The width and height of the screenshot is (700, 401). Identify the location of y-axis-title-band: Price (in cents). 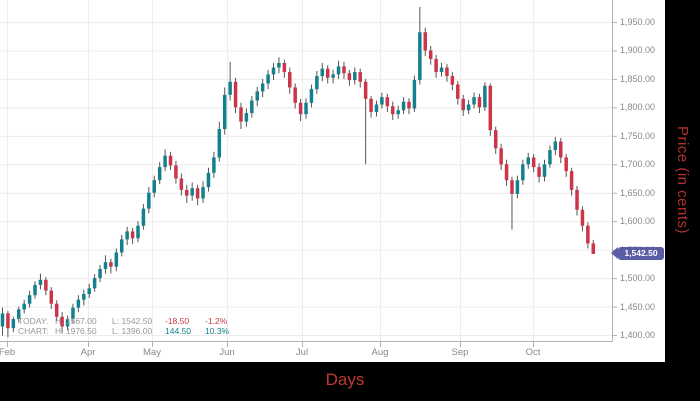
(682, 200).